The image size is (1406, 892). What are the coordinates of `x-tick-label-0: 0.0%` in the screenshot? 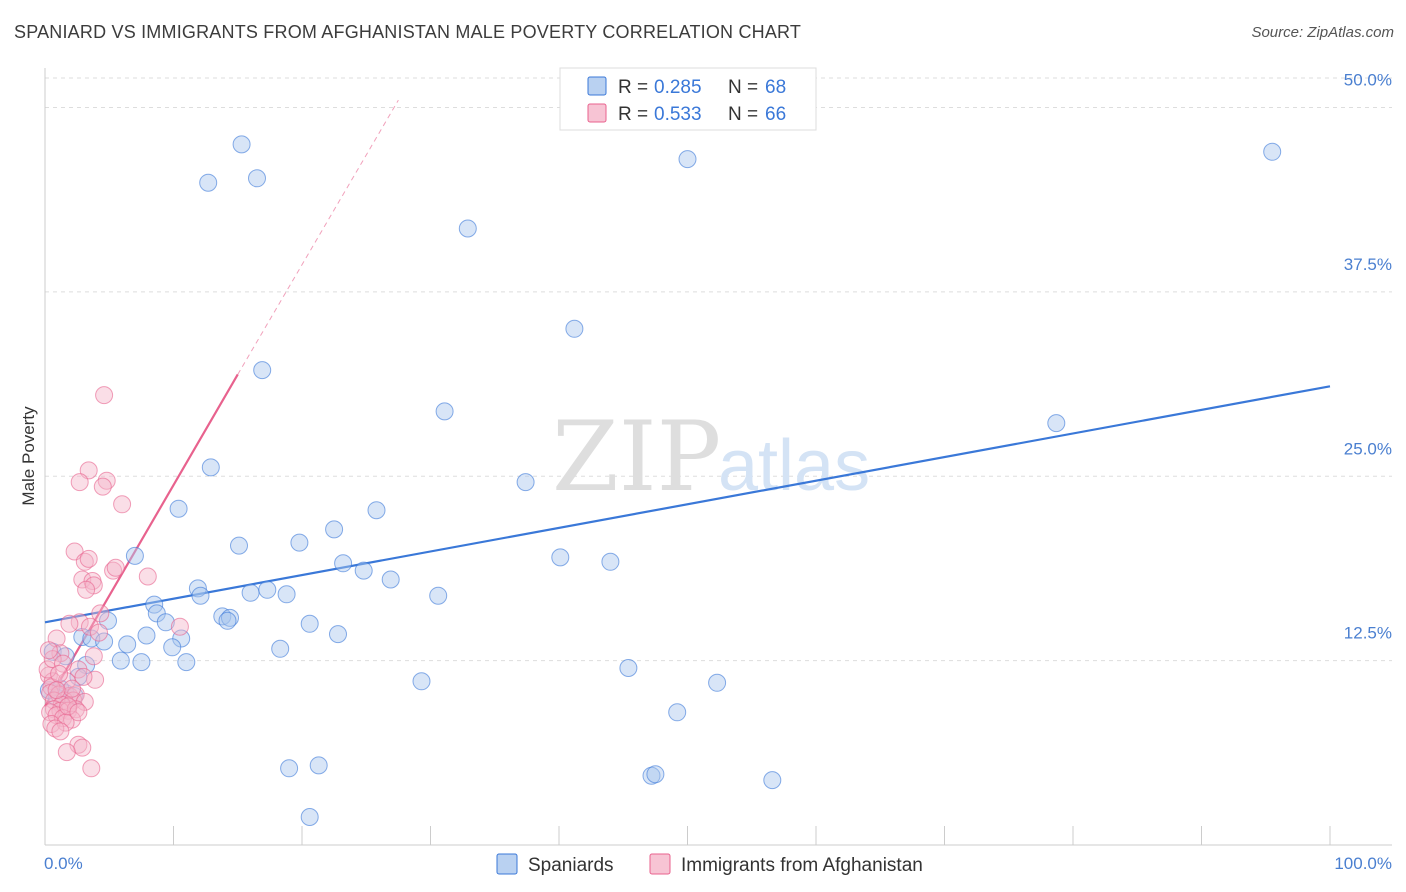 It's located at (63, 863).